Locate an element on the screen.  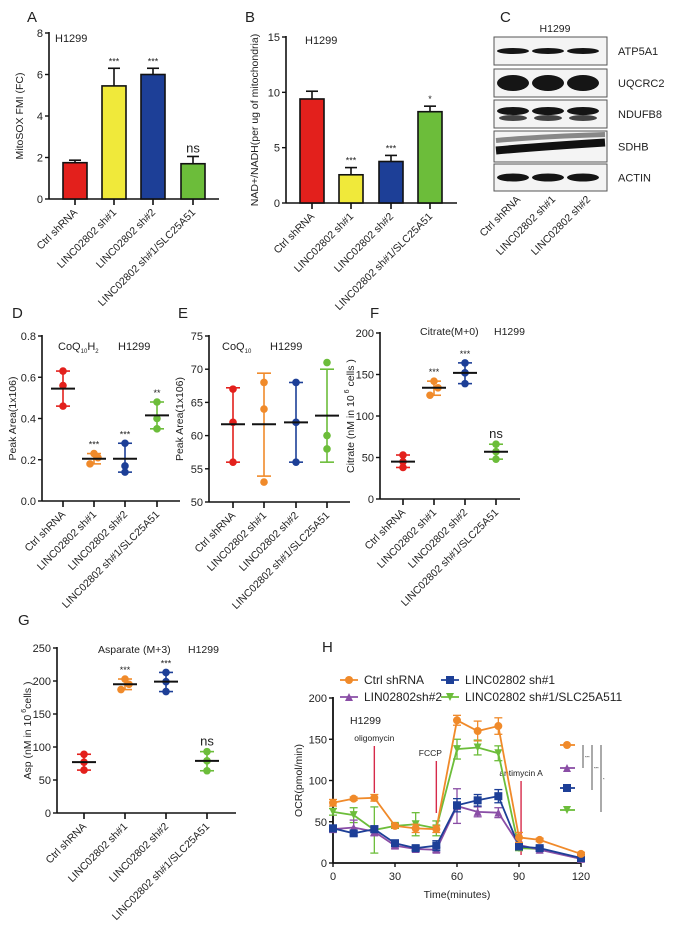
panel-label: H is located at coordinates (327, 647).